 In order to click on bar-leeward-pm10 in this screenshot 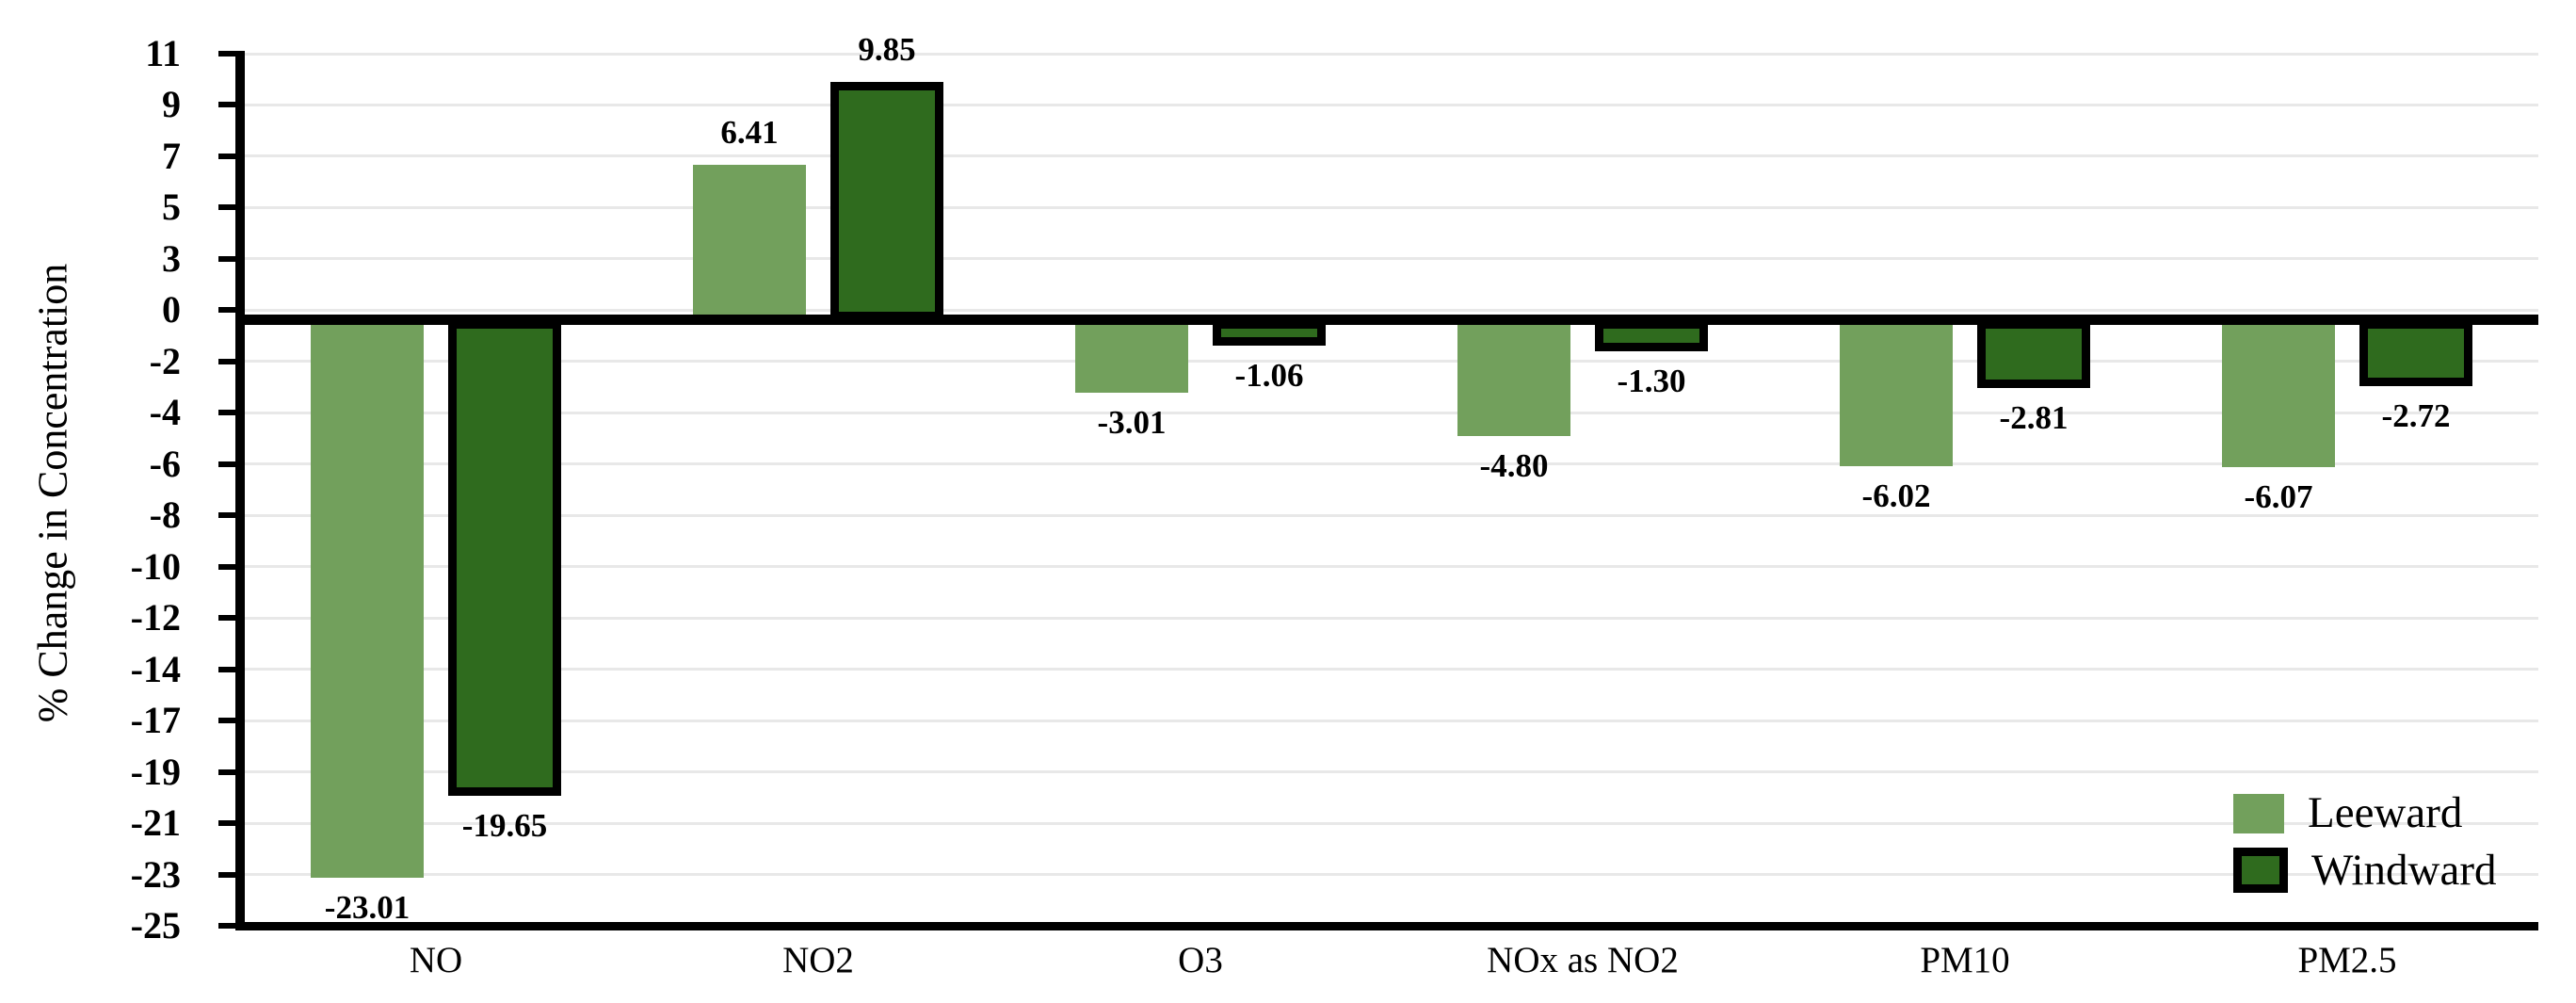, I will do `click(1896, 393)`.